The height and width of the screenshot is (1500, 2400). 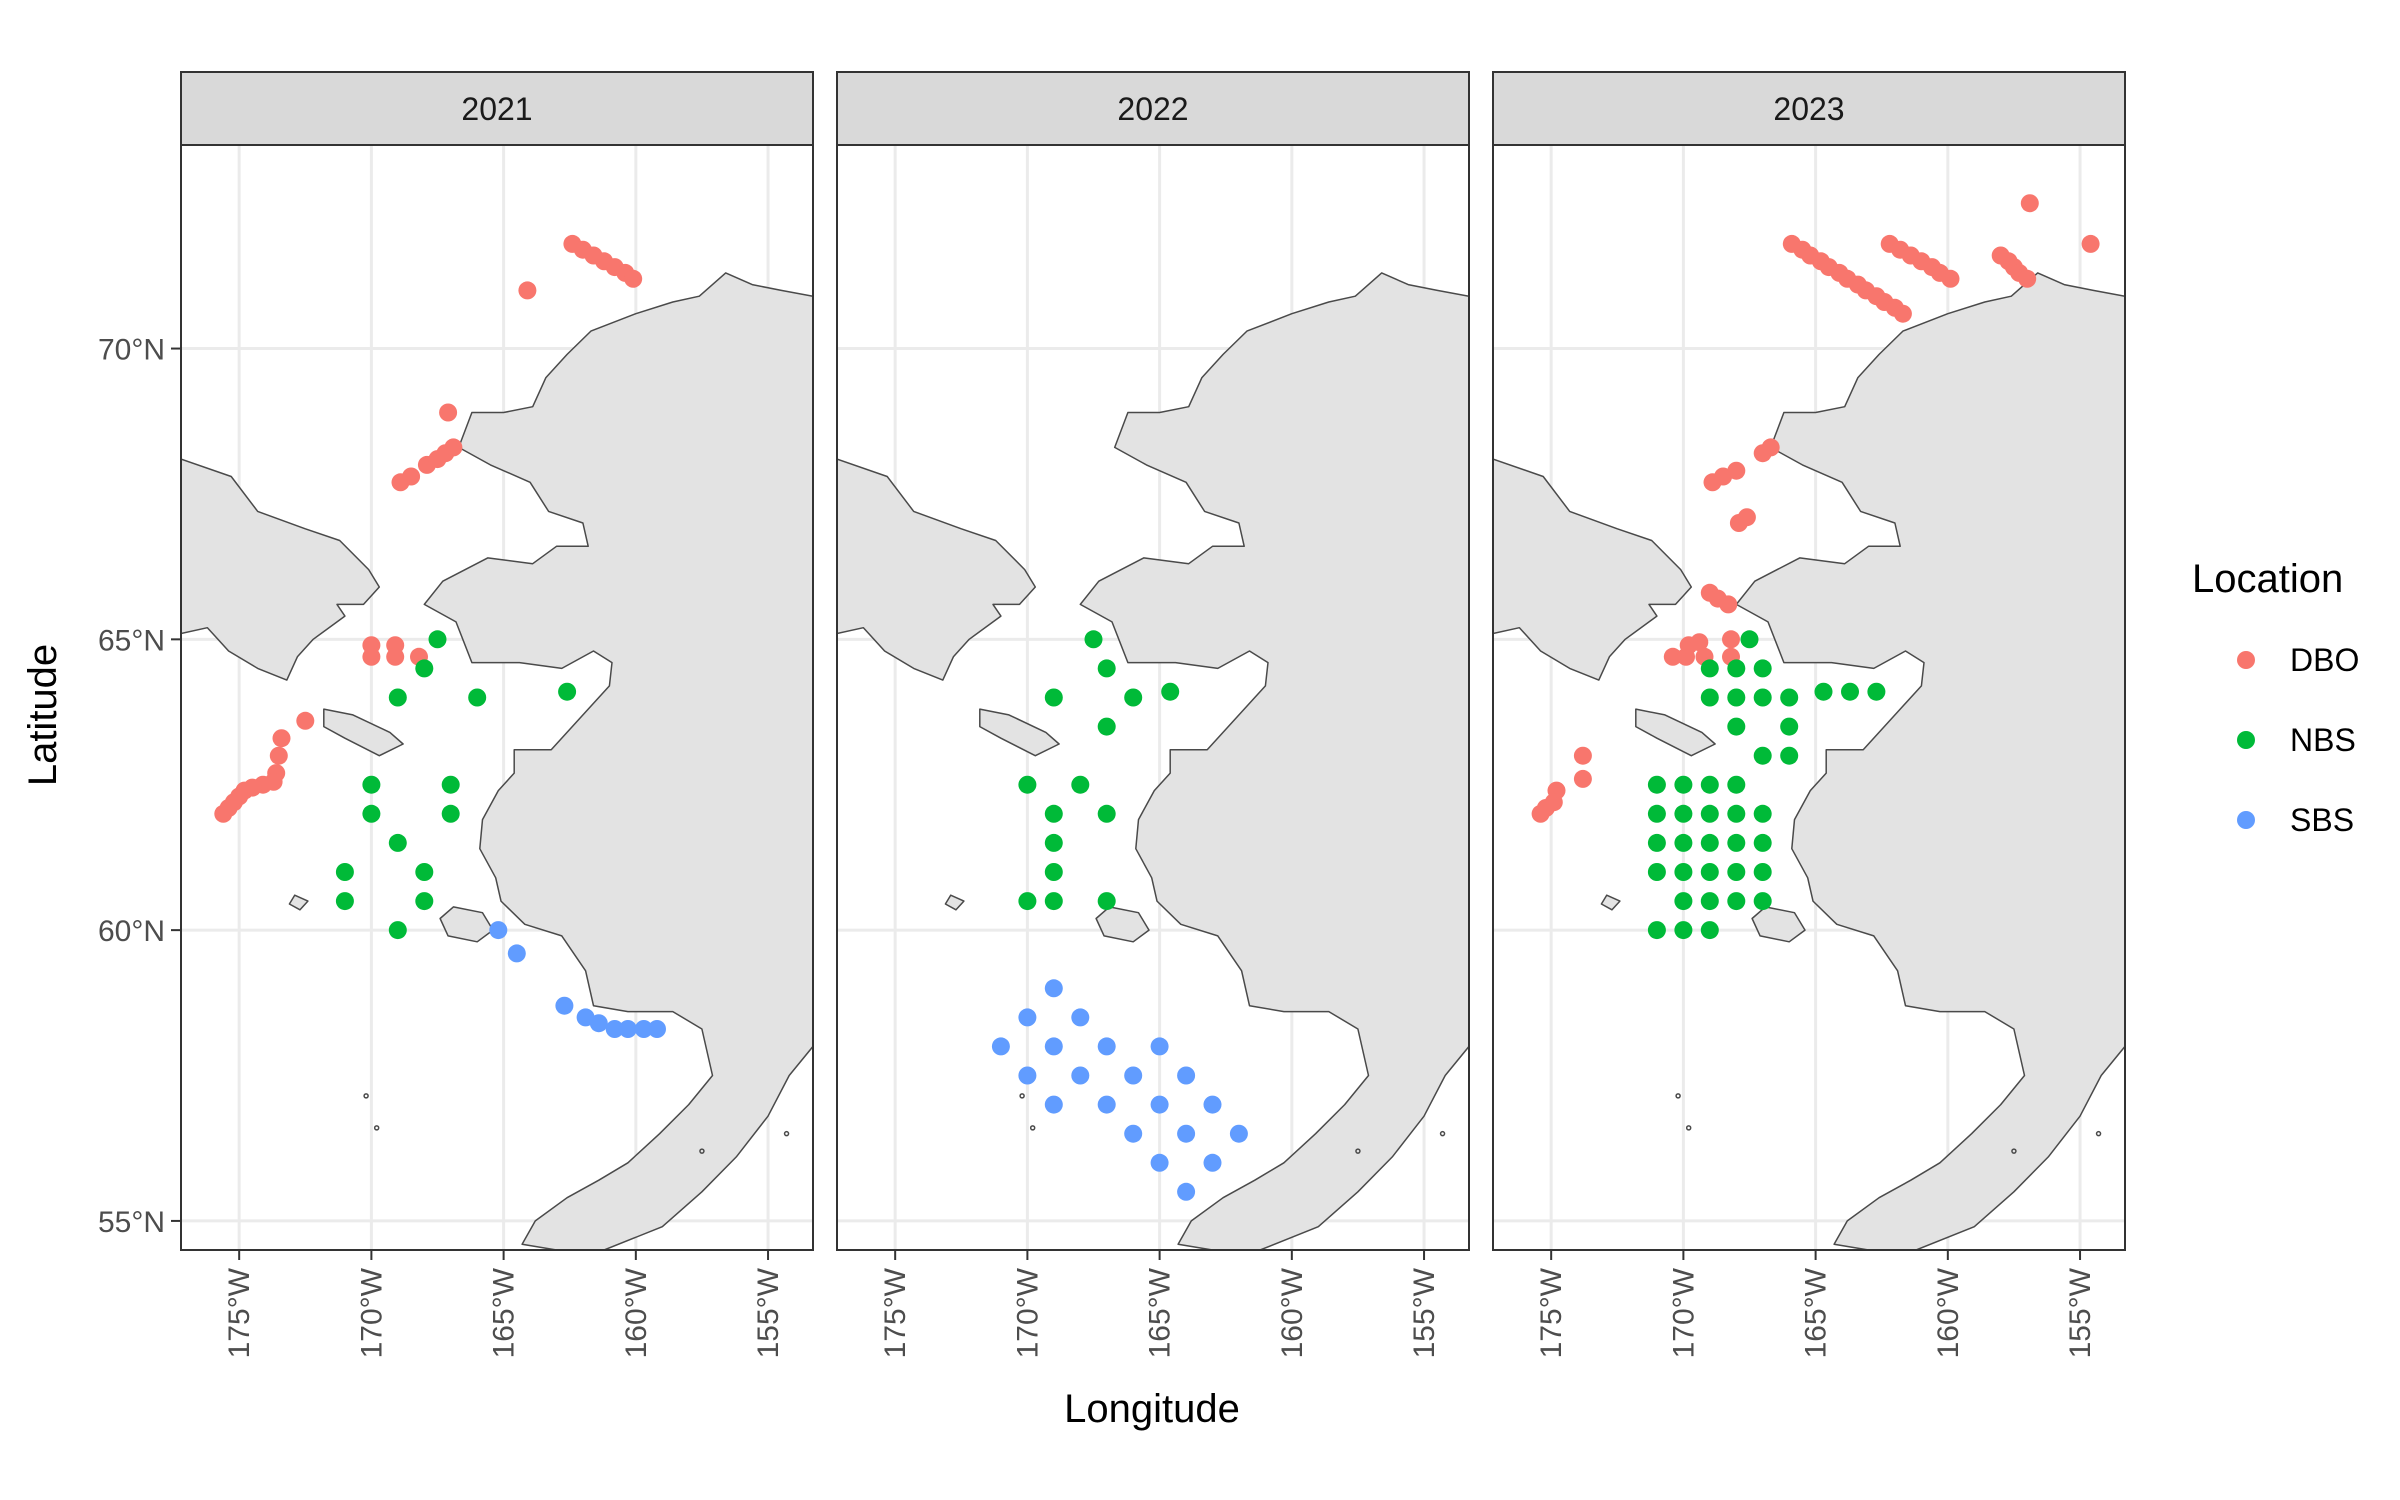 What do you see at coordinates (2246, 740) in the screenshot?
I see `legend-key-nbs` at bounding box center [2246, 740].